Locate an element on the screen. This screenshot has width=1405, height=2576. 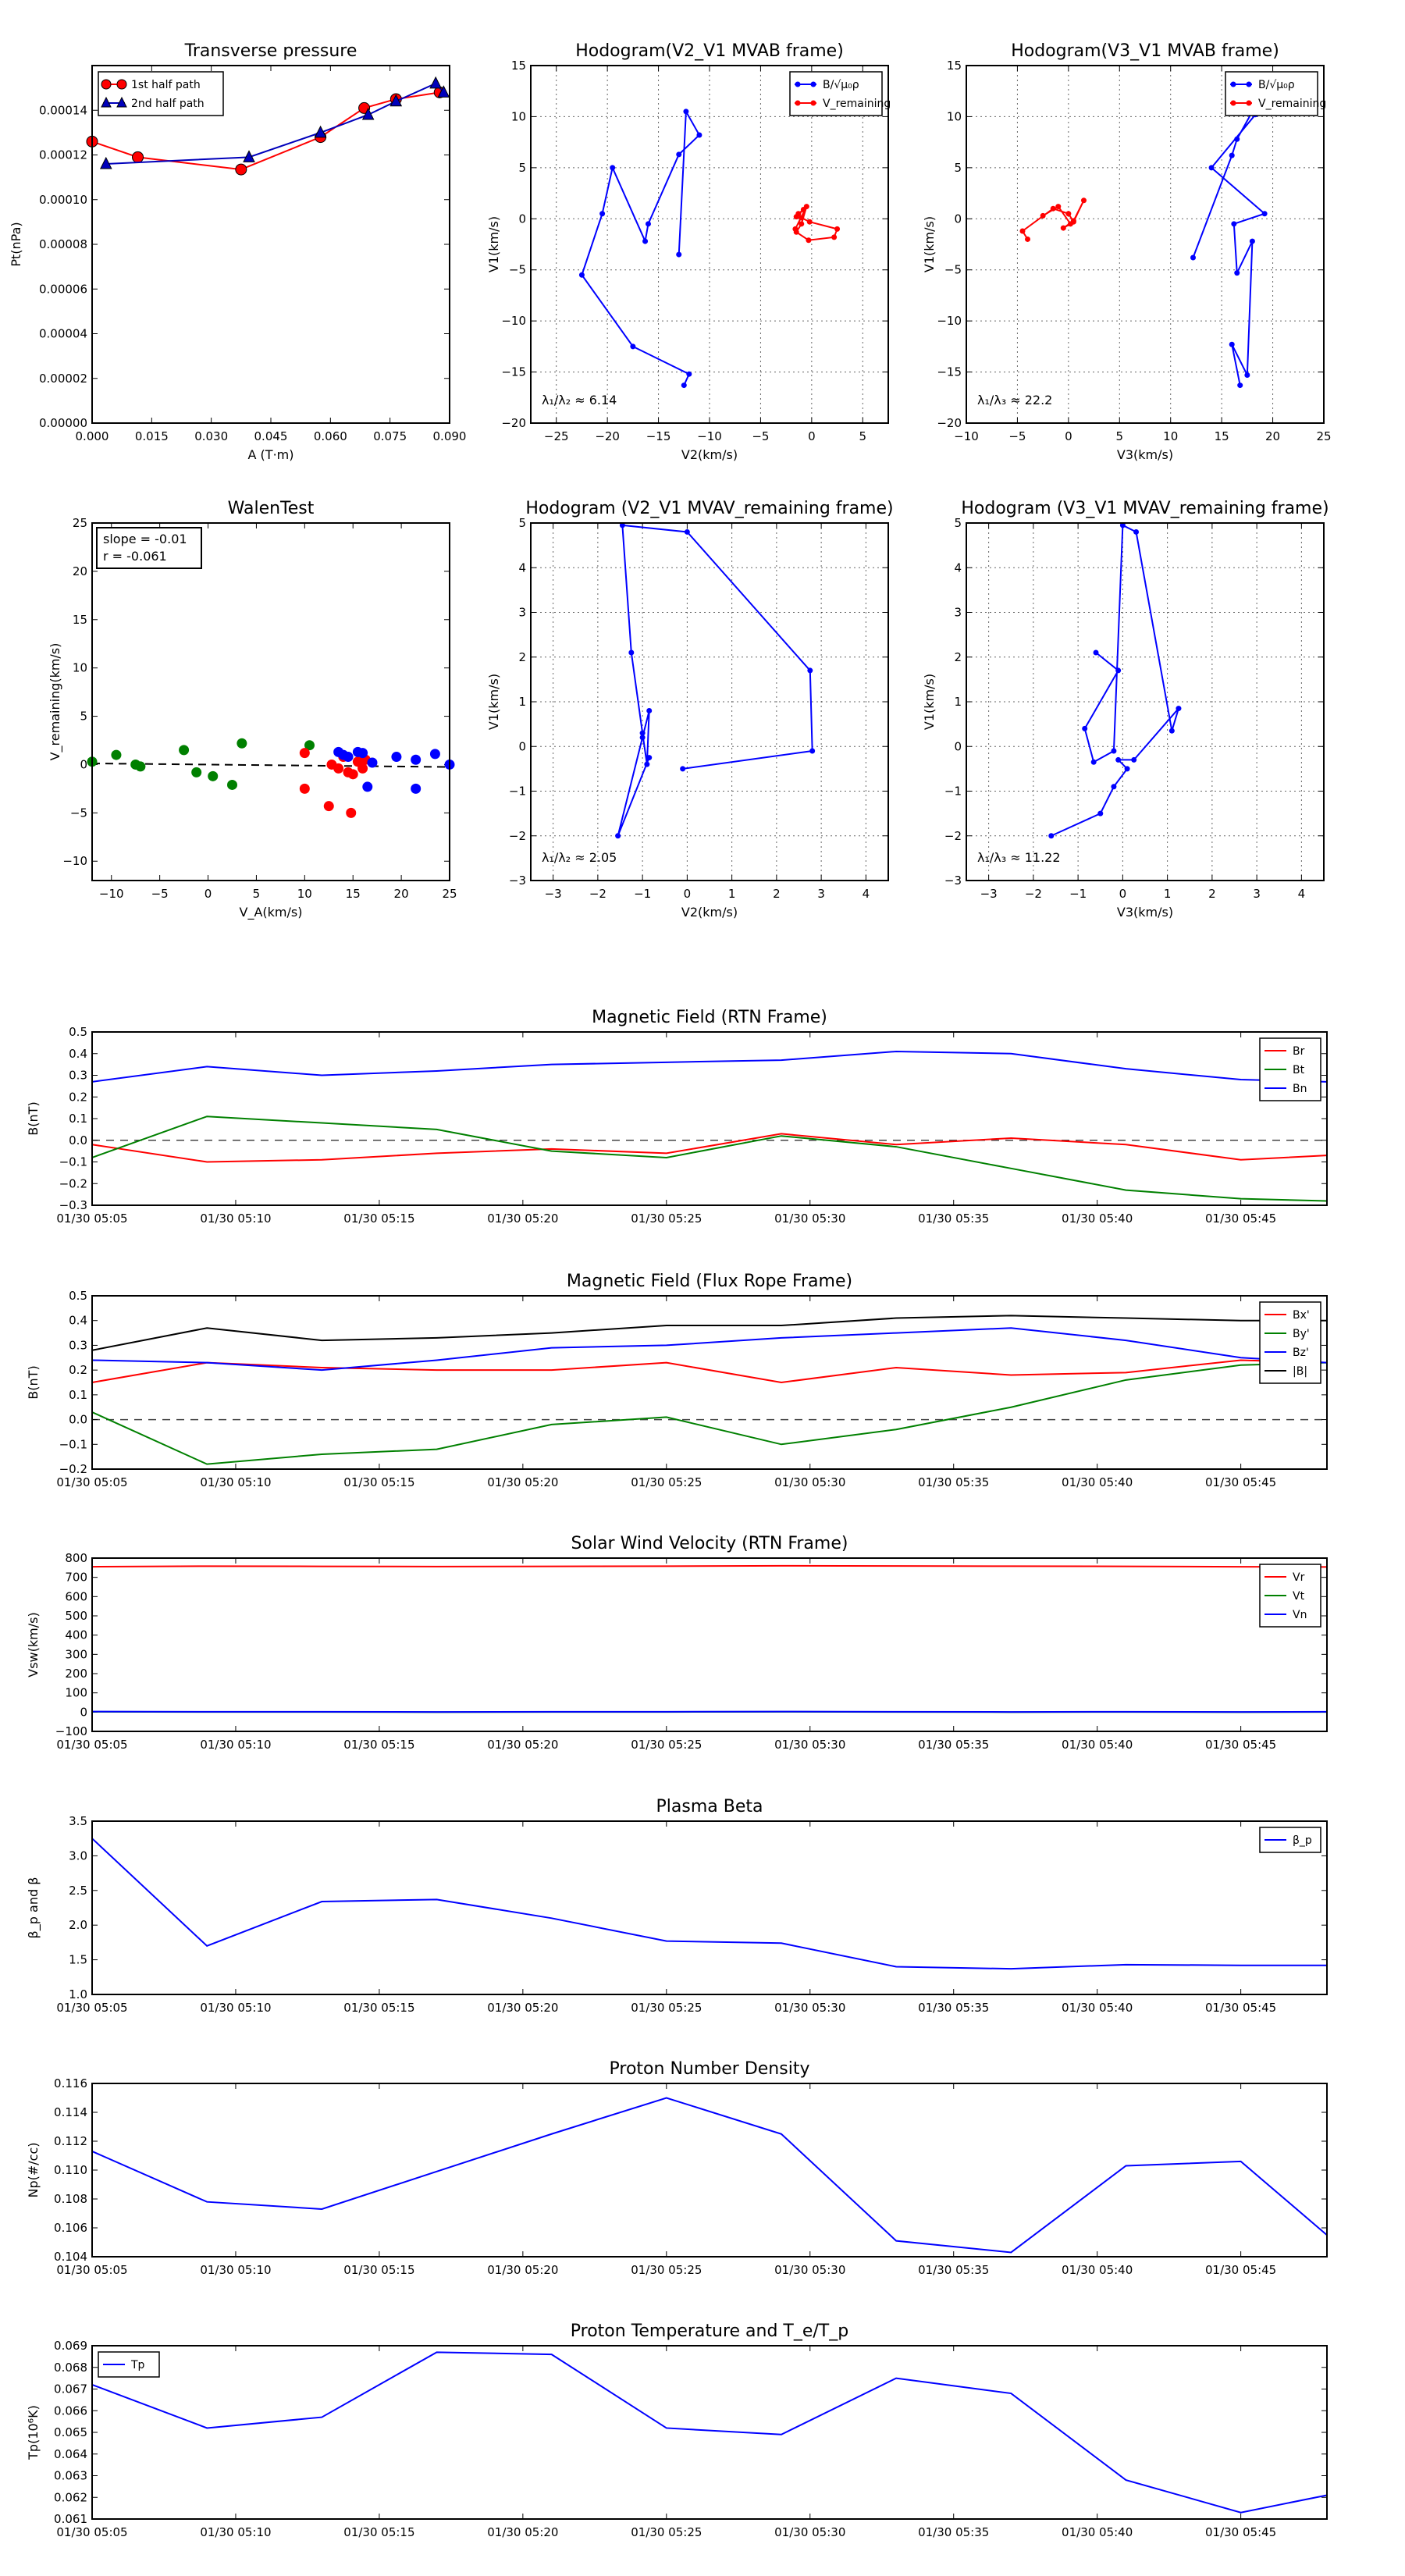
x-axis-label: V2(km/s) is located at coordinates (710, 912).